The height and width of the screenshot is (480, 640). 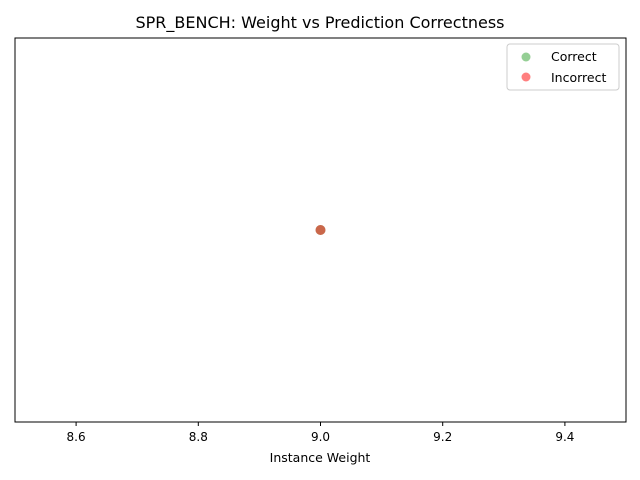 I want to click on legend-marker-correct, so click(x=526, y=57).